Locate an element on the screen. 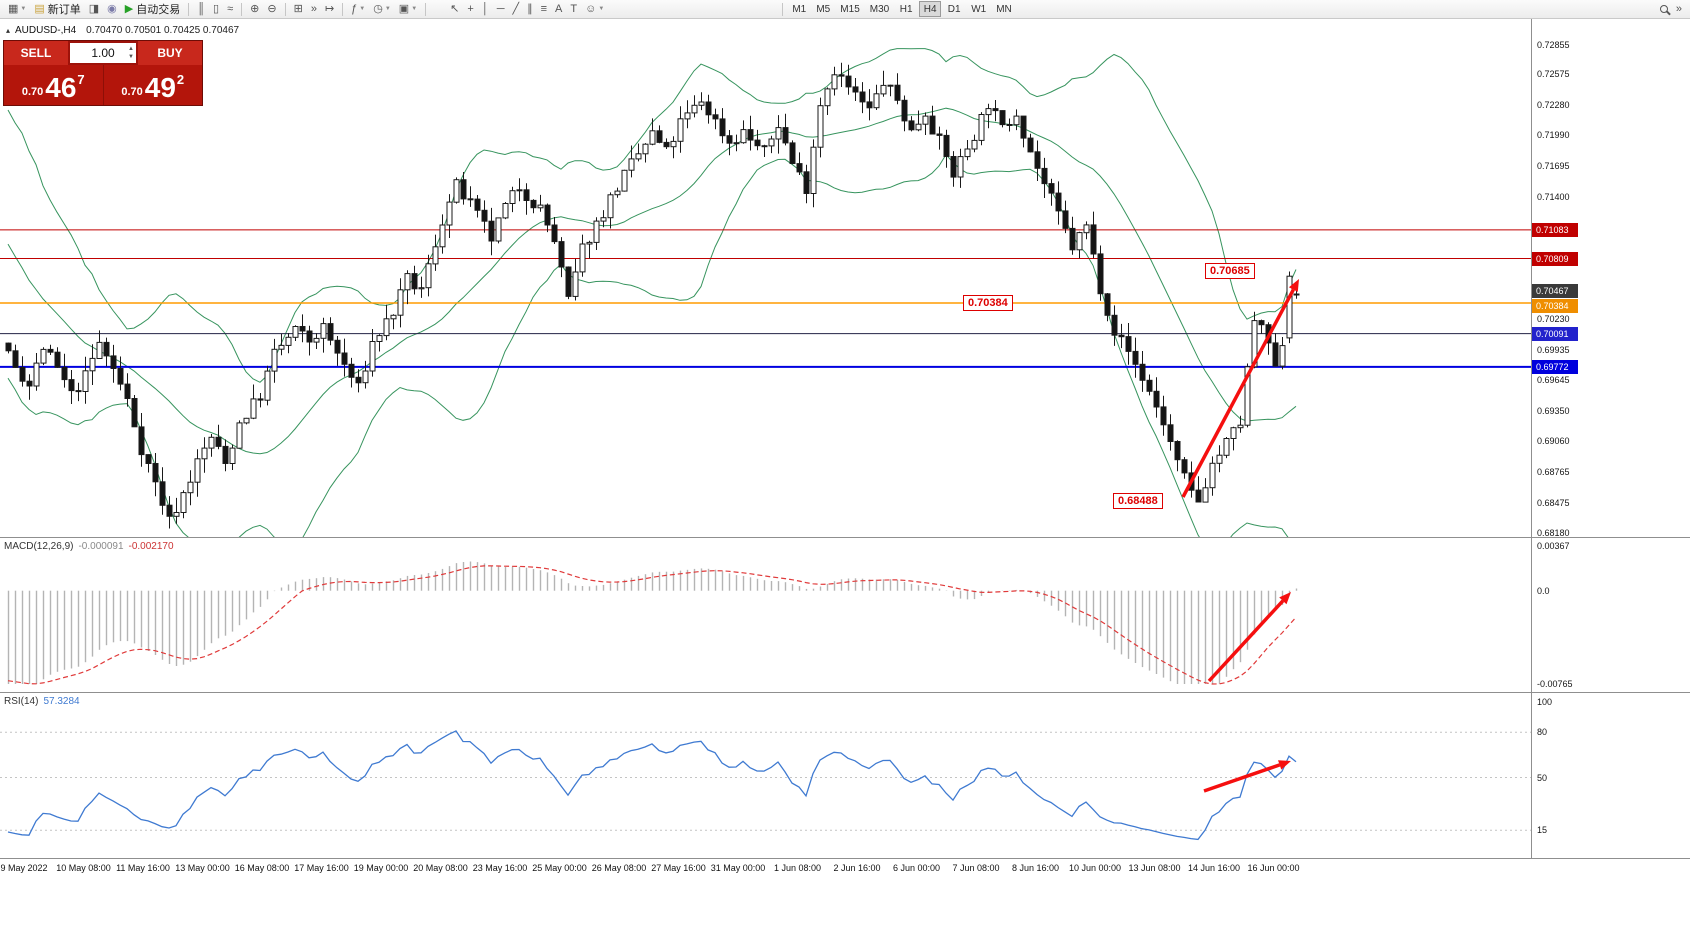 This screenshot has width=1690, height=940. arrows-tool-icon: ☺ is located at coordinates (591, 9).